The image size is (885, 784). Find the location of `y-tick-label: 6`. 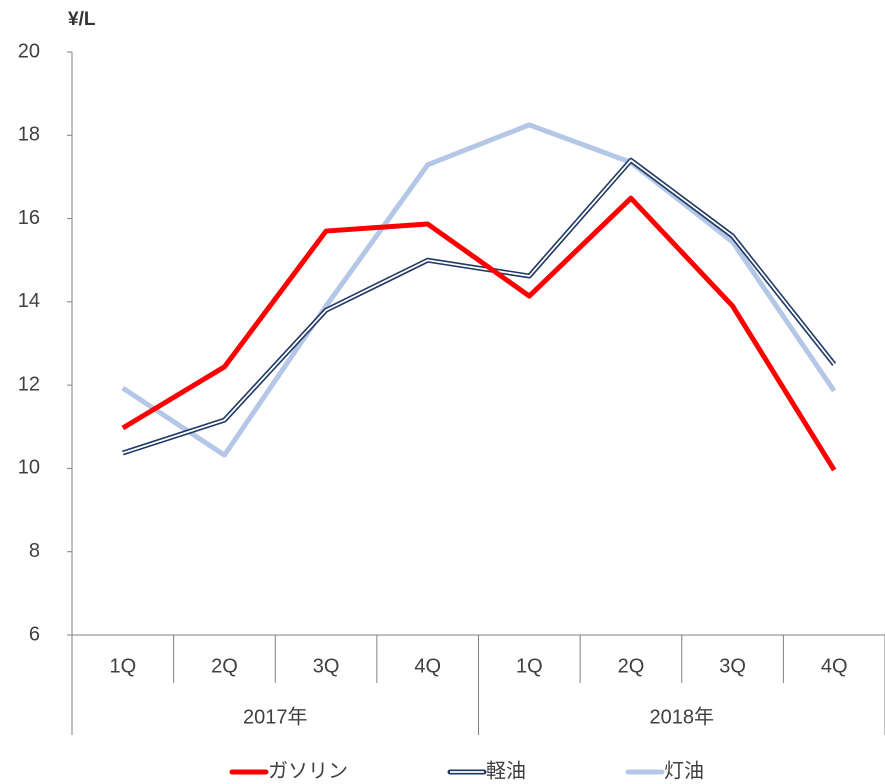

y-tick-label: 6 is located at coordinates (34, 634).